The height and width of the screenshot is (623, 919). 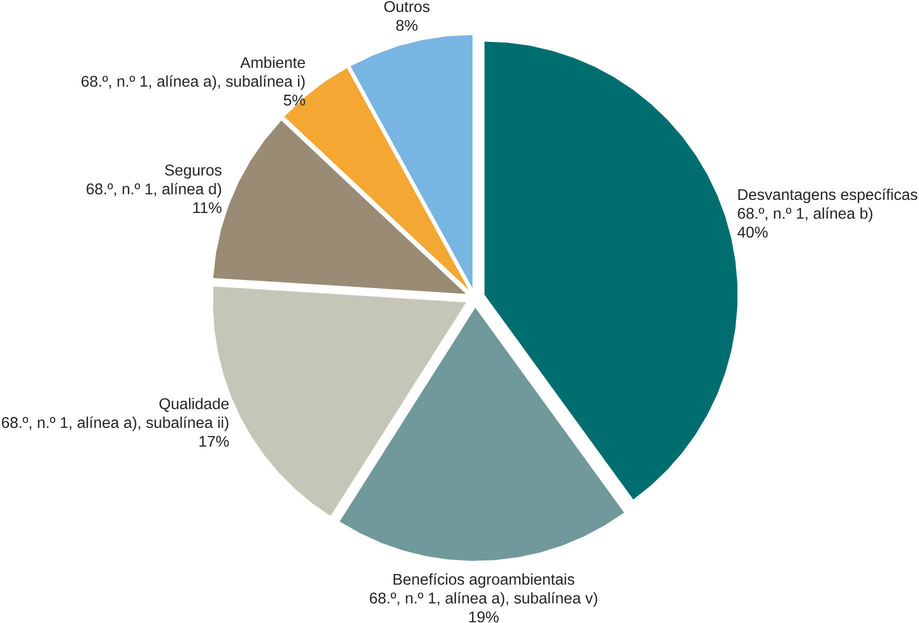 I want to click on slice-label: Ambiente, so click(x=272, y=62).